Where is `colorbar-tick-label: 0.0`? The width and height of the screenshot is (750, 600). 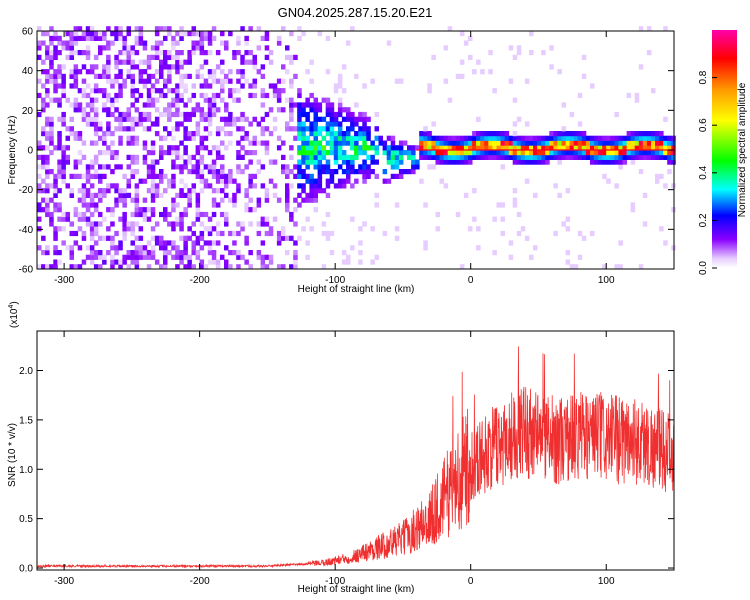
colorbar-tick-label: 0.0 is located at coordinates (703, 268).